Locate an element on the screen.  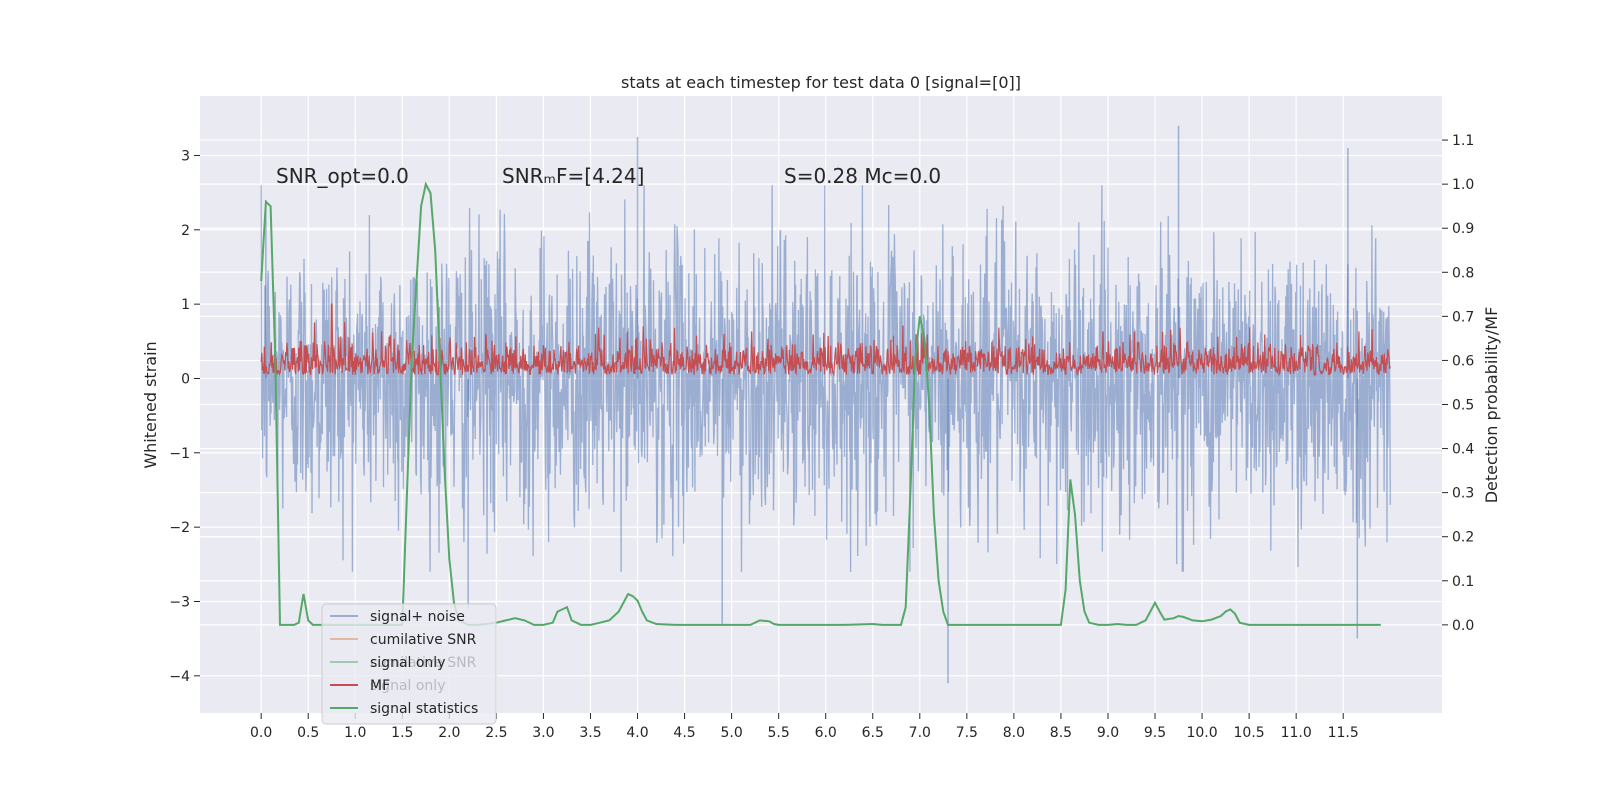
x-tick-label: 9.0 is located at coordinates (1108, 733).